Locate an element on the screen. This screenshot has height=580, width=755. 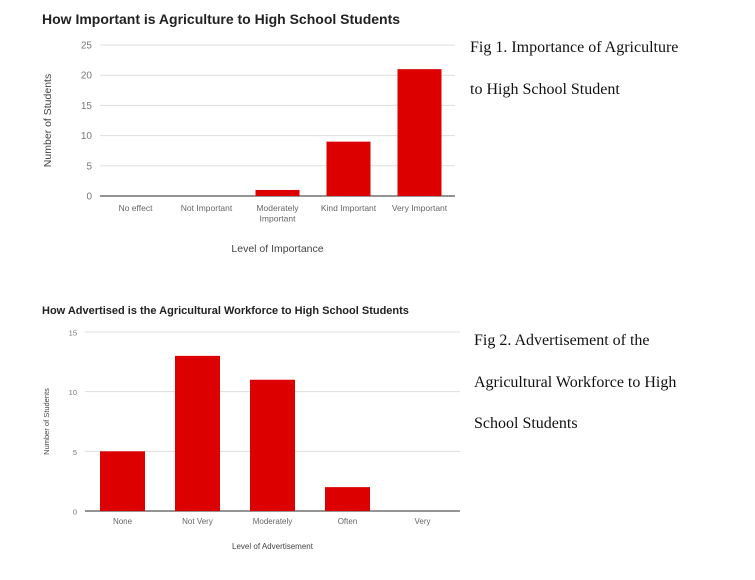
x-tick-label: Not Very is located at coordinates (197, 521).